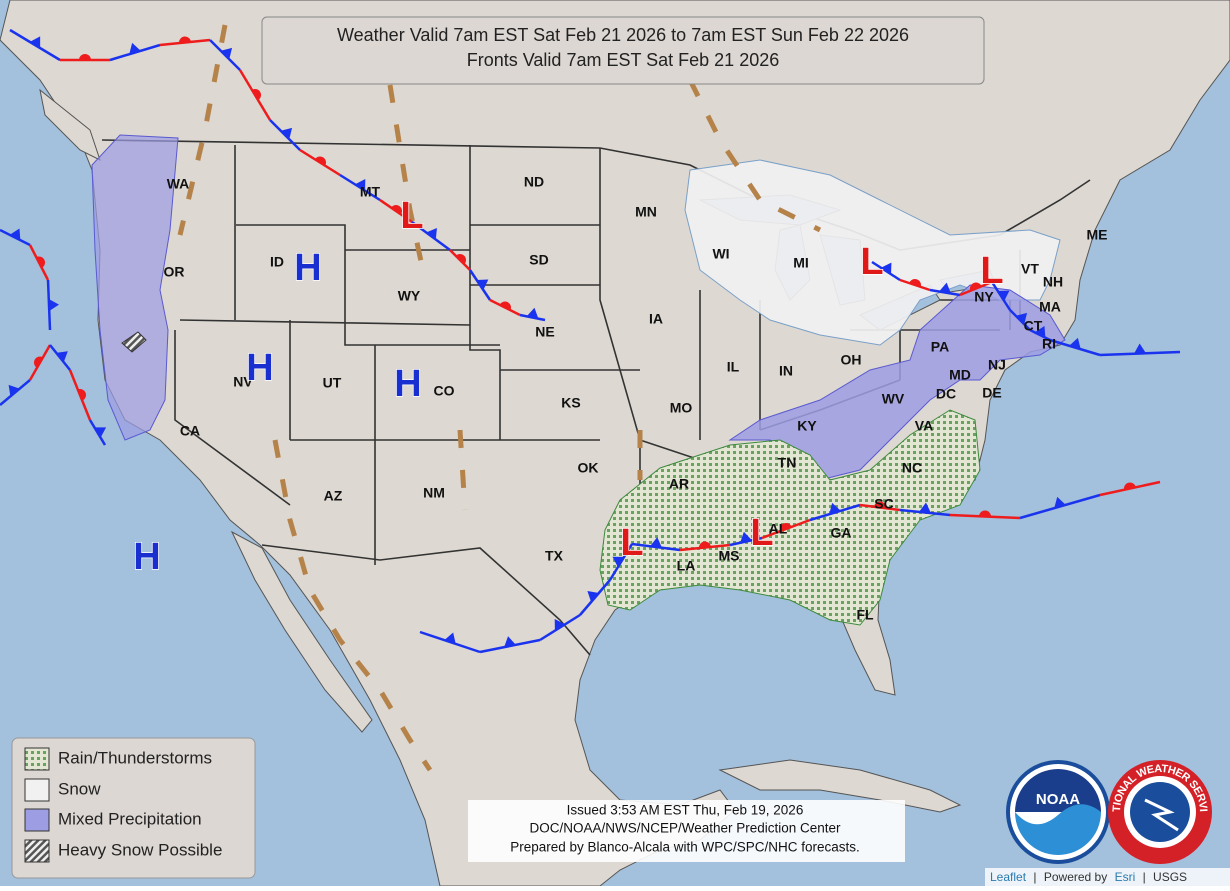 Image resolution: width=1230 pixels, height=891 pixels. I want to click on attribution-link: Esri, so click(1125, 877).